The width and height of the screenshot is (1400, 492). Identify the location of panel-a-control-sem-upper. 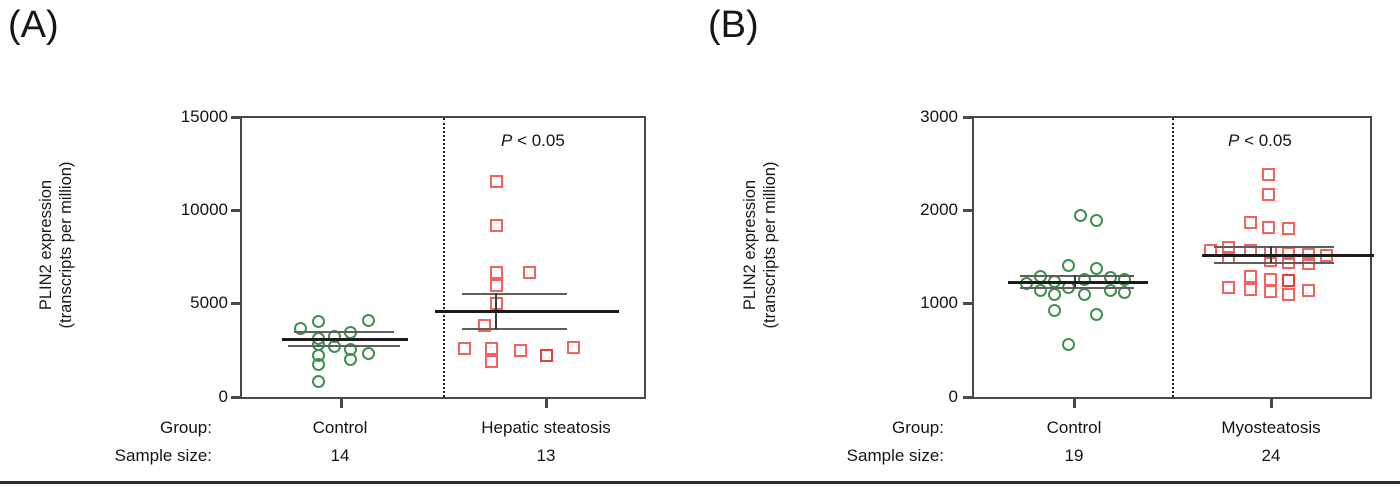
(344, 332).